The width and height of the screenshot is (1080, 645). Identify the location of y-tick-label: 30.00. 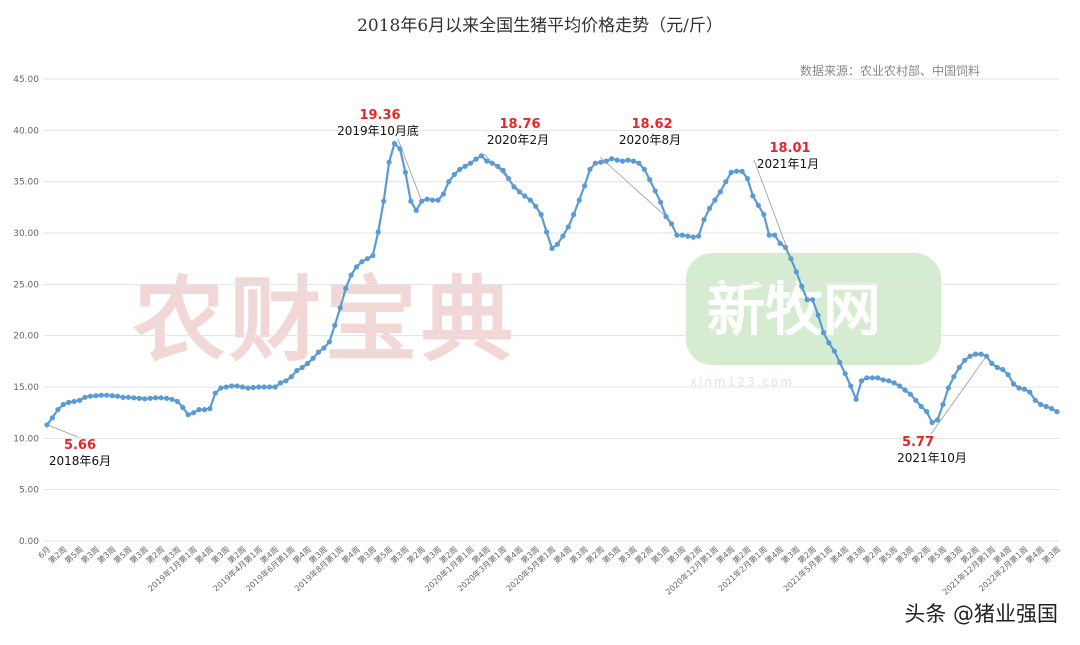
(26, 234).